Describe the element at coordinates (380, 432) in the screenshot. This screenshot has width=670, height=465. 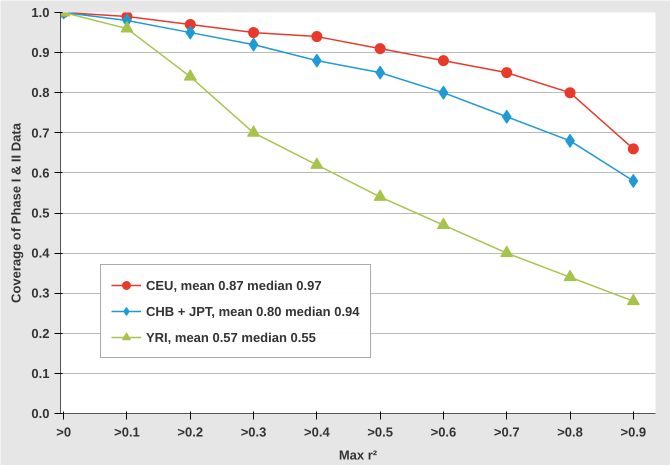
I see `x-tick-label: >0.5` at that location.